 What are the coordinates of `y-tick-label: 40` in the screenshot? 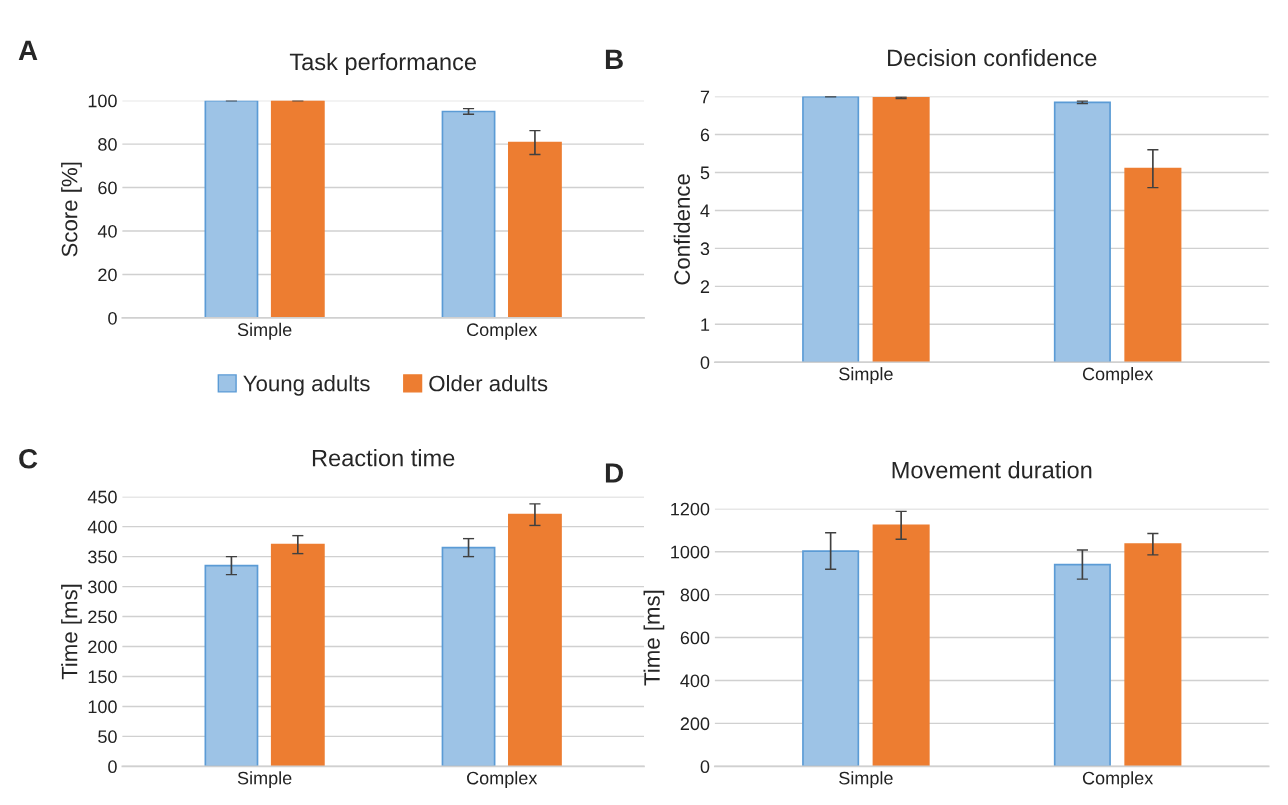 It's located at (107, 231).